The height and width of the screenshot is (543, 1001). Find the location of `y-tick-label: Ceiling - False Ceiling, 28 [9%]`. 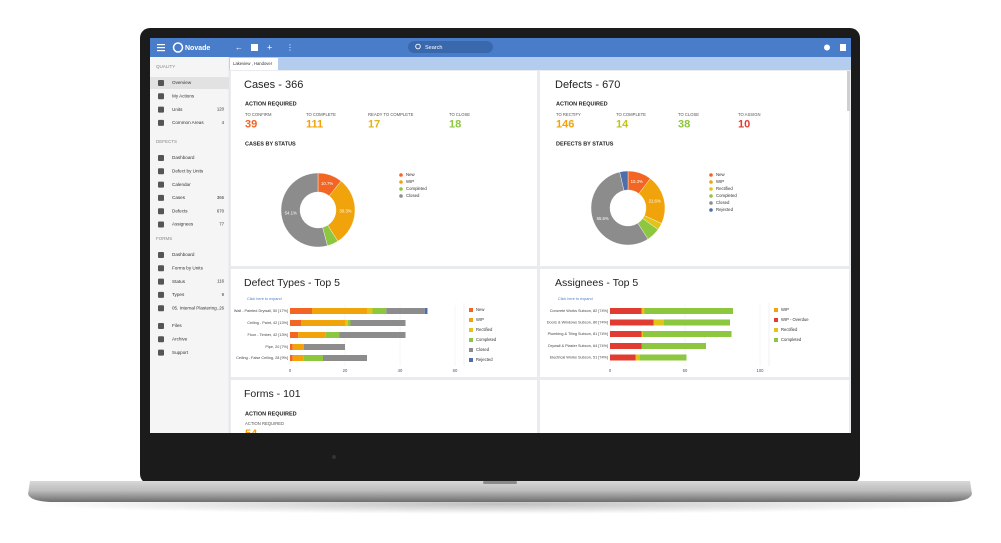

y-tick-label: Ceiling - False Ceiling, 28 [9%] is located at coordinates (262, 358).